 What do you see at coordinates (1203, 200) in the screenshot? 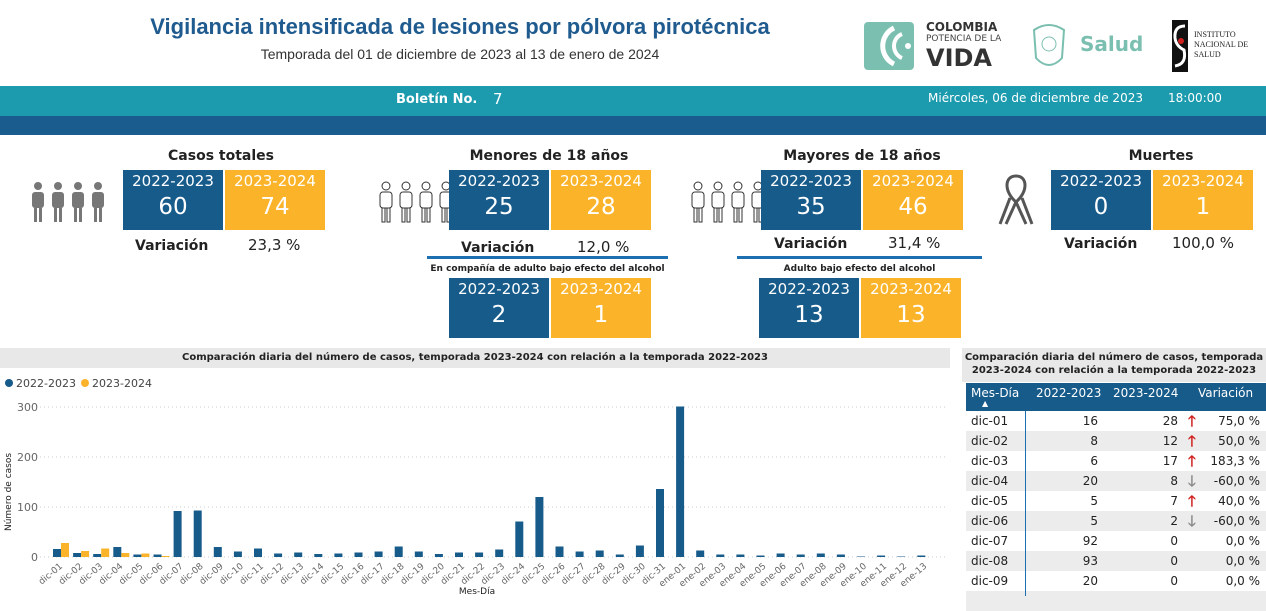
I see `kpi-2023-box: 2023-2024 1` at bounding box center [1203, 200].